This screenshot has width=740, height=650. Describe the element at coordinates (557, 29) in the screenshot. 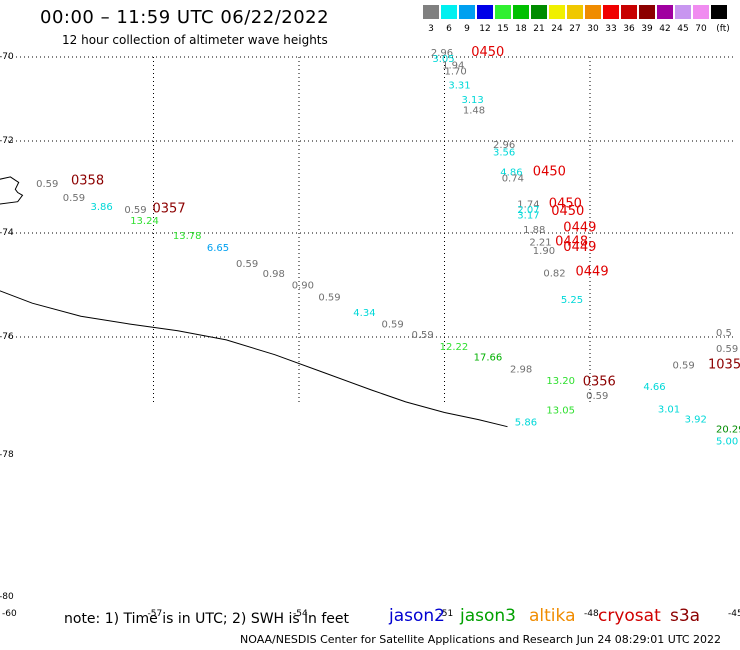

I see `legend-label: 24` at that location.